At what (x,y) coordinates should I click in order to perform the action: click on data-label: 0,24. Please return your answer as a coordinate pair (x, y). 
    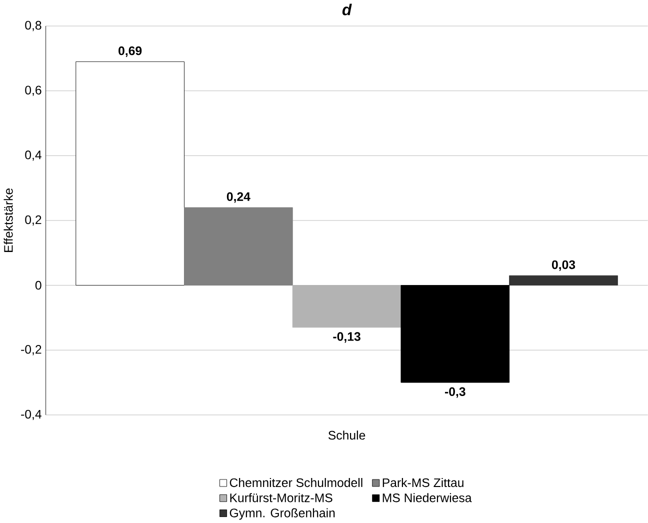
    Looking at the image, I should click on (238, 197).